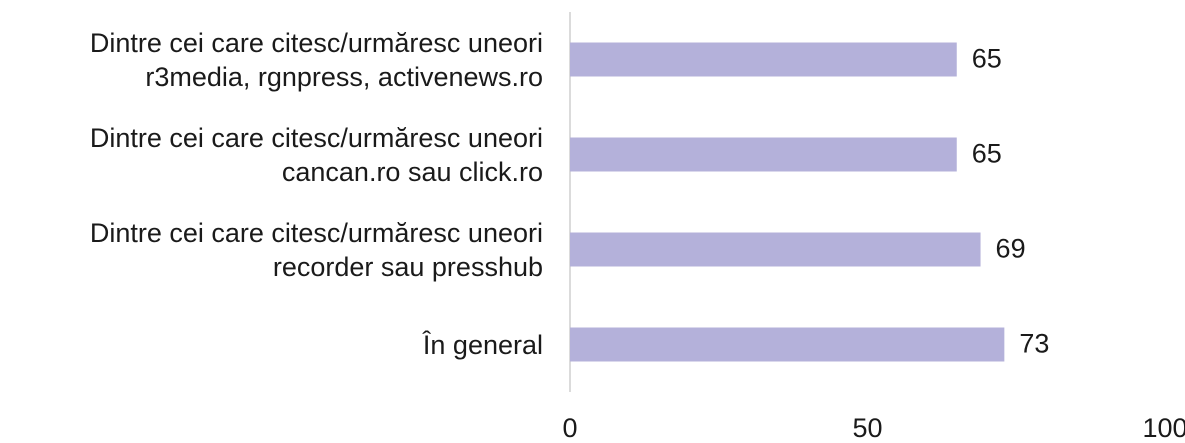  What do you see at coordinates (1034, 344) in the screenshot?
I see `value-label: 73` at bounding box center [1034, 344].